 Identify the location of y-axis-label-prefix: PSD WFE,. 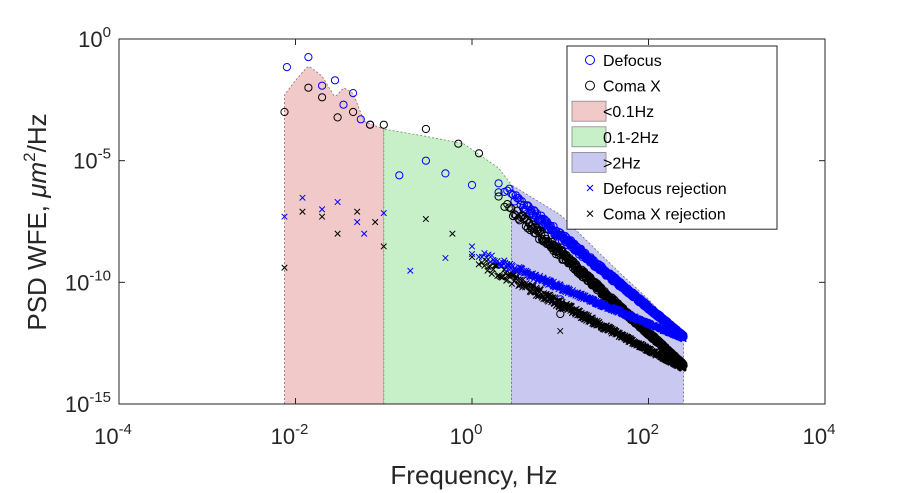
(37, 264).